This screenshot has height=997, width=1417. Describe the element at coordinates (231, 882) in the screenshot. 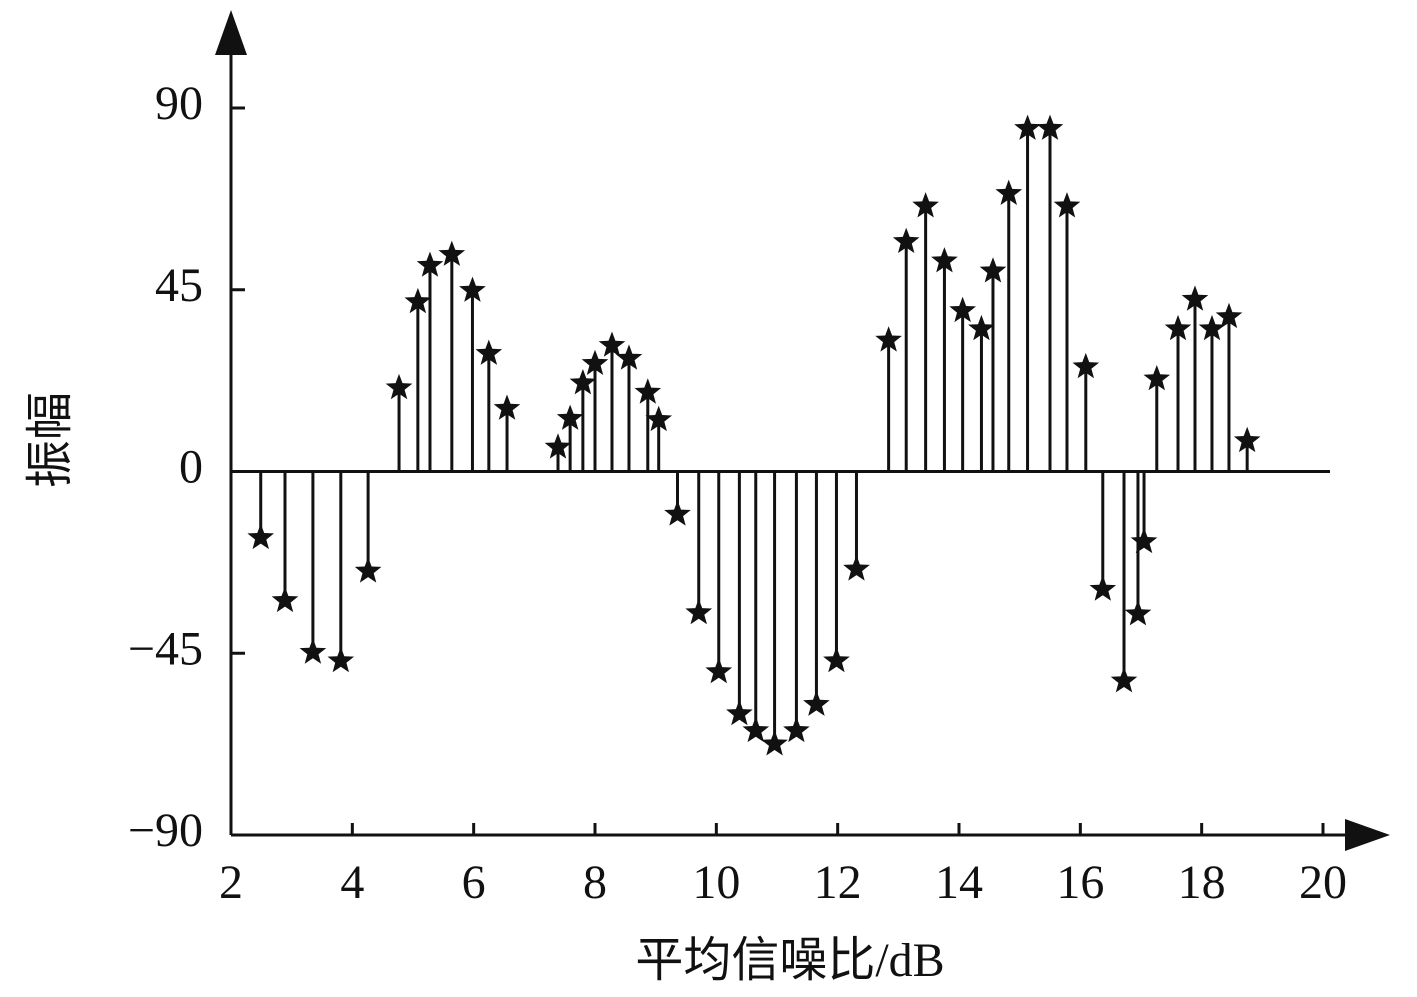

I see `x-tick-label: 2` at that location.